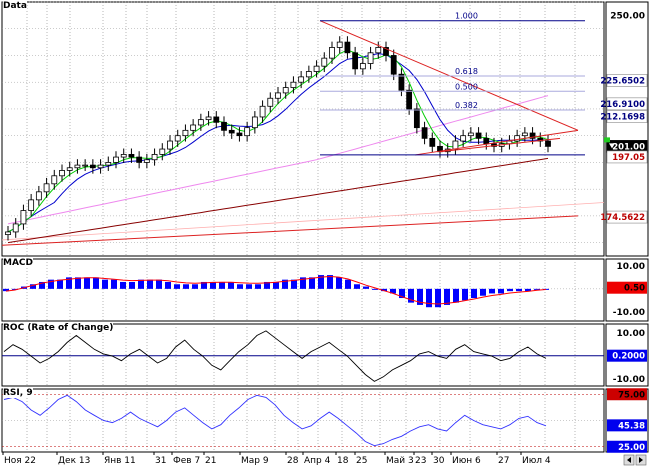  Describe the element at coordinates (15, 6) in the screenshot. I see `main-panel-title: Data` at that location.